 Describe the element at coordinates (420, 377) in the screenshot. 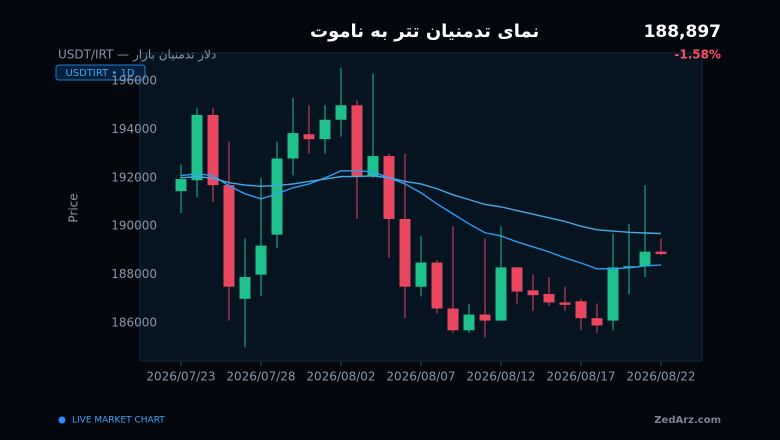

I see `x-tick-label: 2026/08/07` at that location.